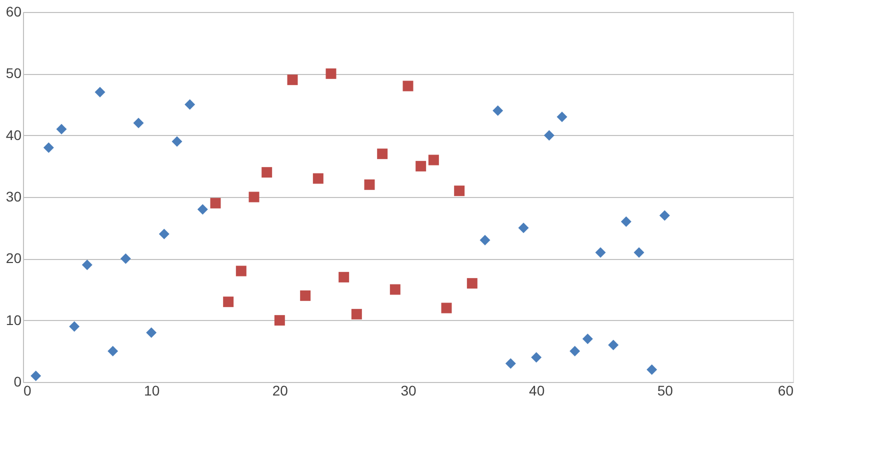 Image resolution: width=870 pixels, height=450 pixels. I want to click on y-tick-label: 50, so click(14, 73).